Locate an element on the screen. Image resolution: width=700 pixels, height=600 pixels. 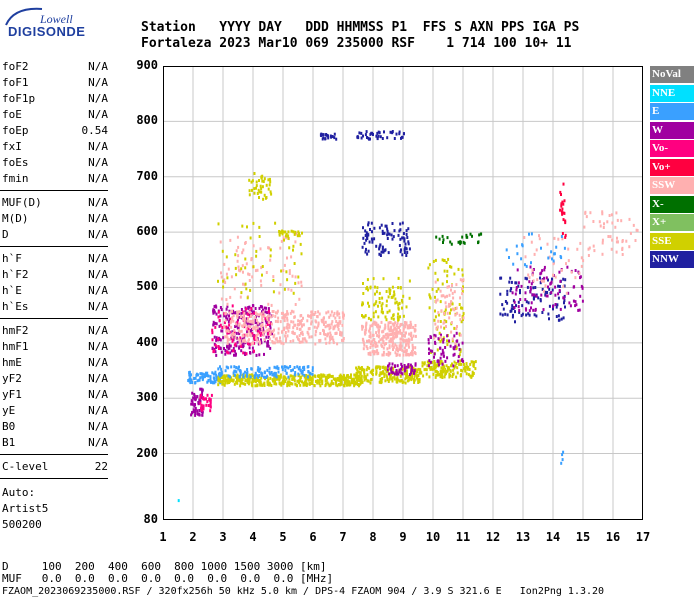
legend-item-vo: Vo- is located at coordinates (672, 148).